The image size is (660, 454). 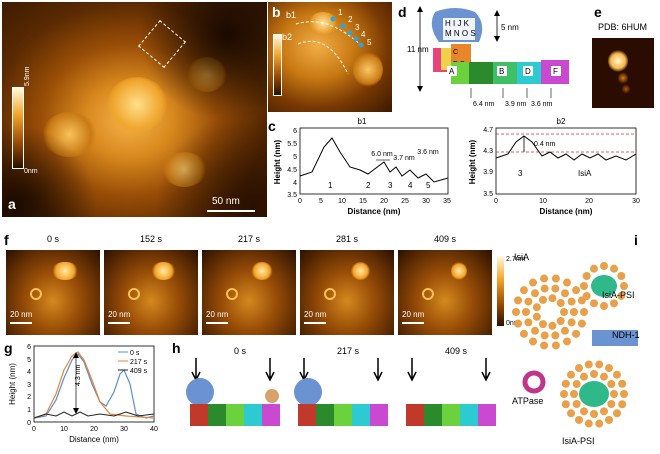 What do you see at coordinates (604, 286) in the screenshot?
I see `psi-core` at bounding box center [604, 286].